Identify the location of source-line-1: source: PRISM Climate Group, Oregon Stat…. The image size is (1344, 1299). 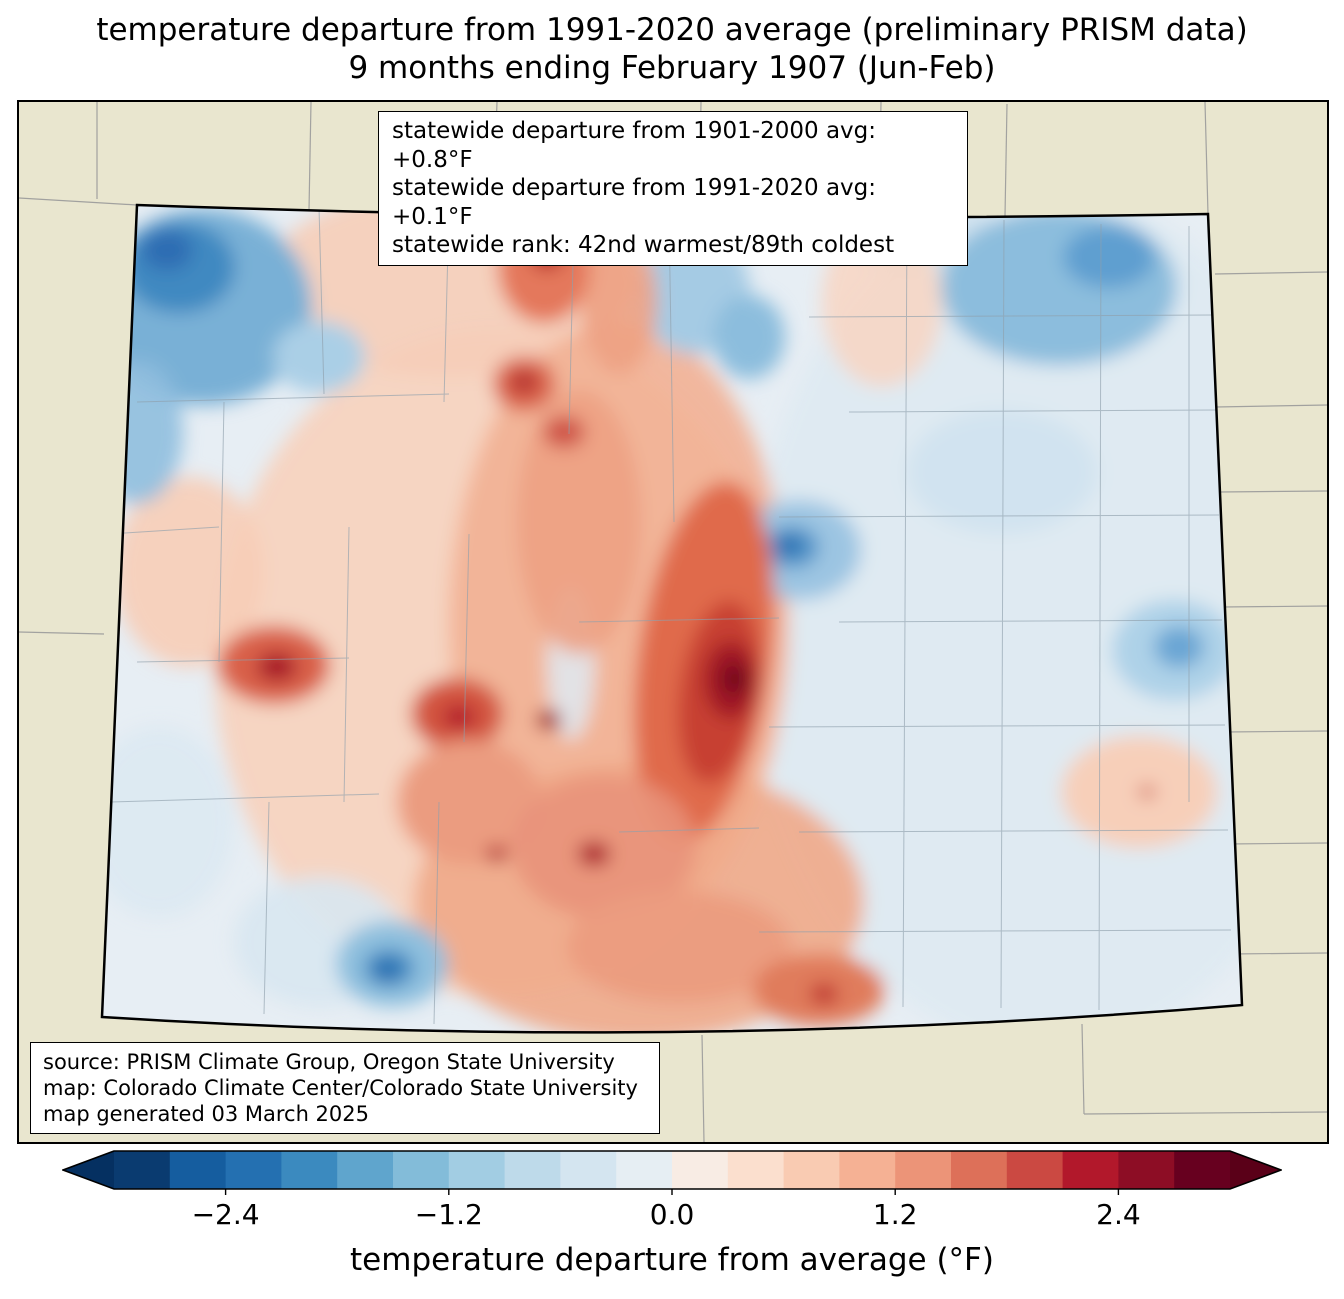
(329, 1062).